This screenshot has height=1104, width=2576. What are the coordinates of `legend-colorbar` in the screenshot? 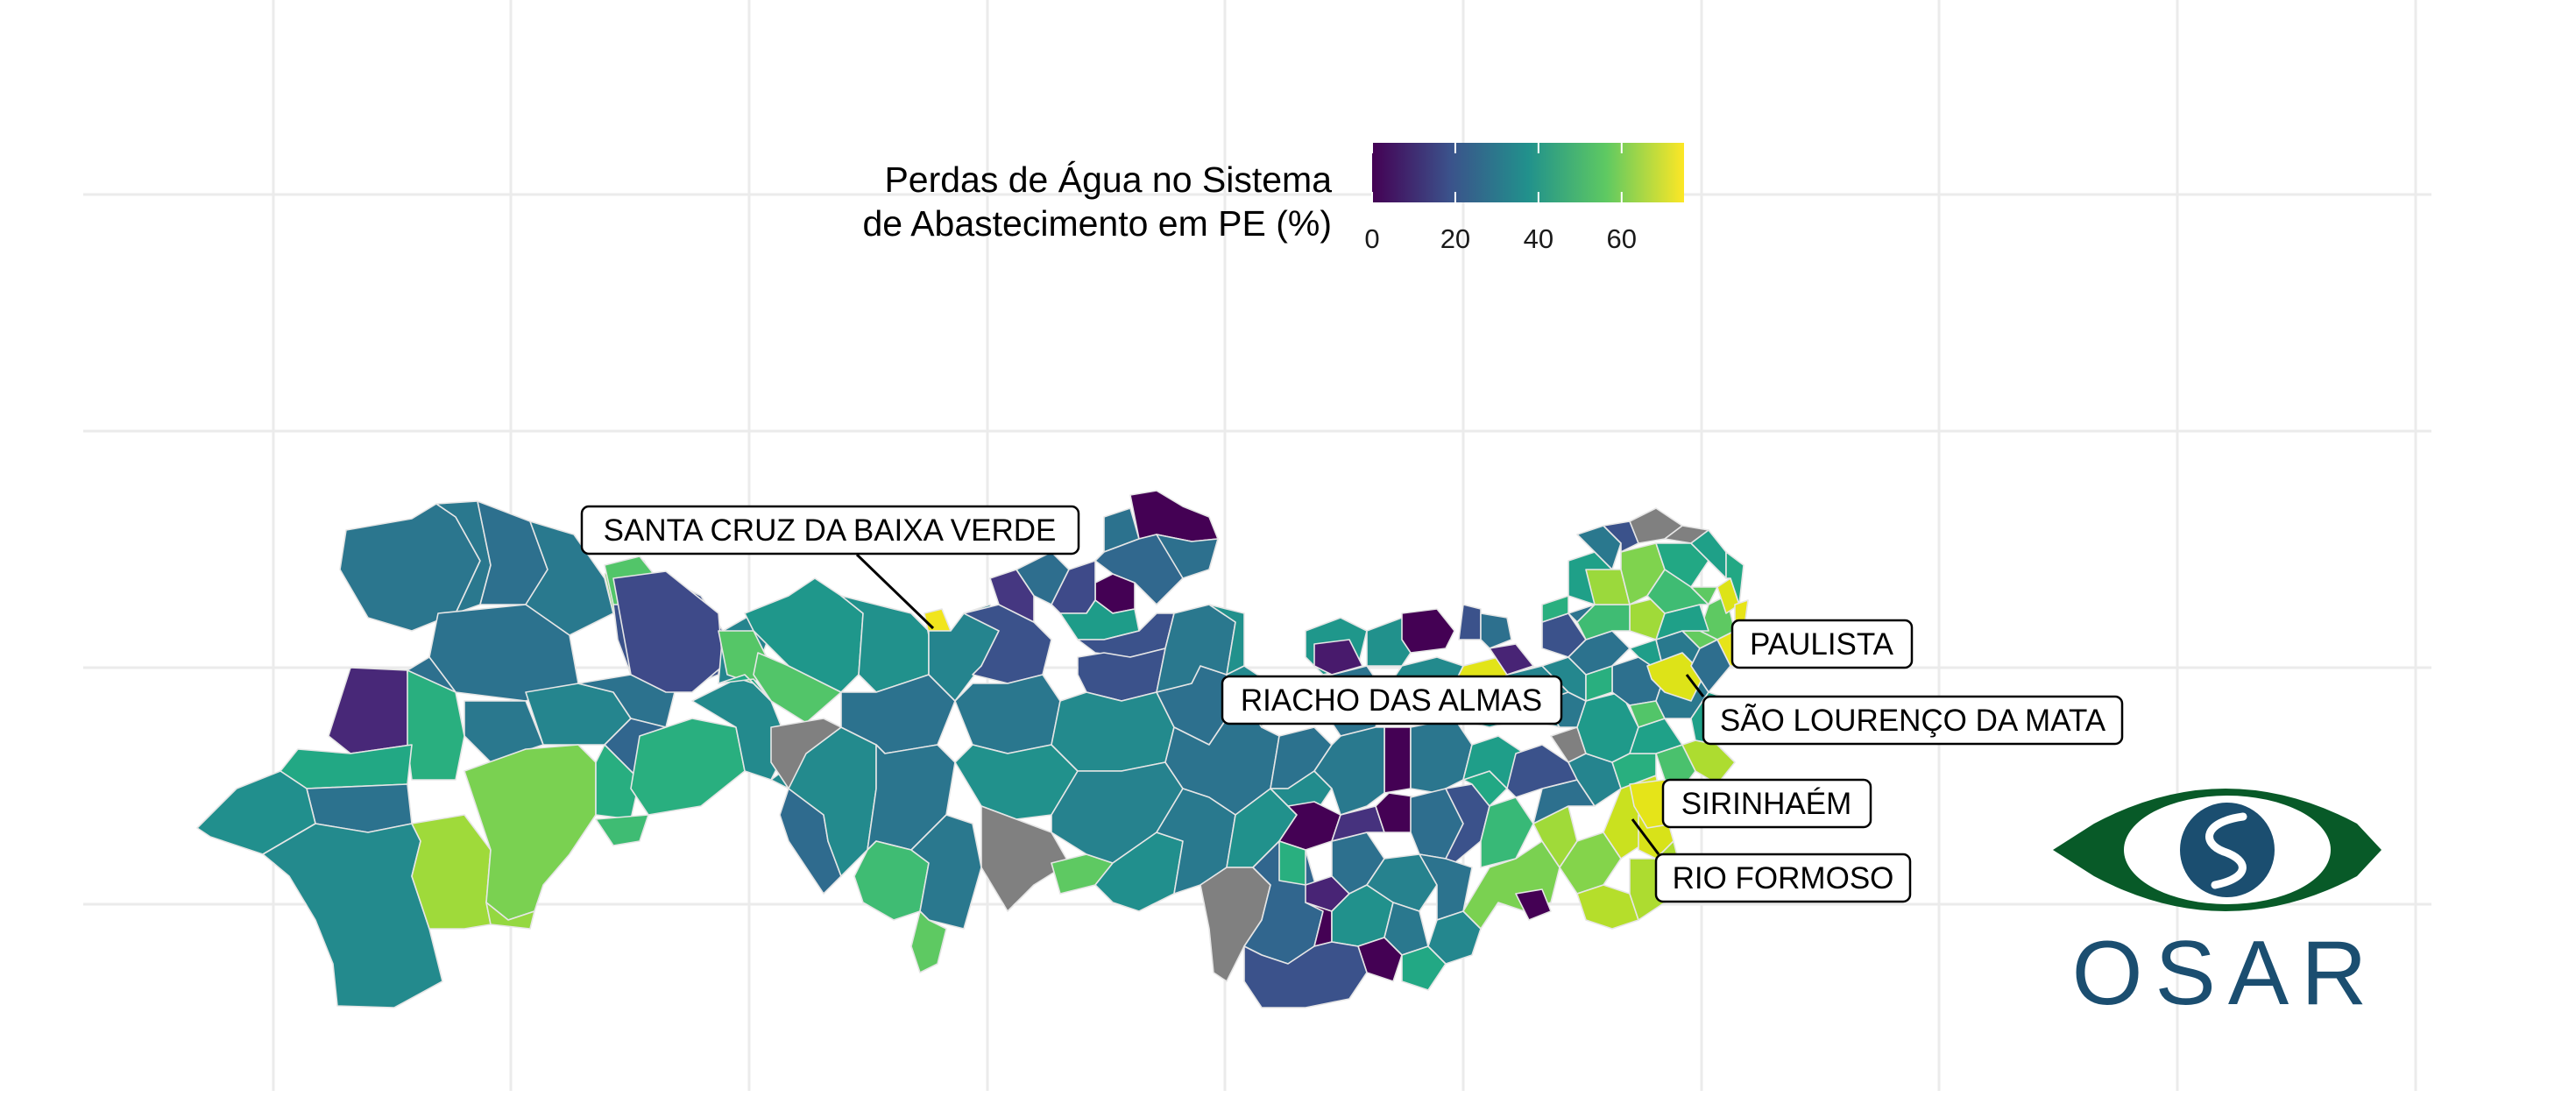 It's located at (1528, 172).